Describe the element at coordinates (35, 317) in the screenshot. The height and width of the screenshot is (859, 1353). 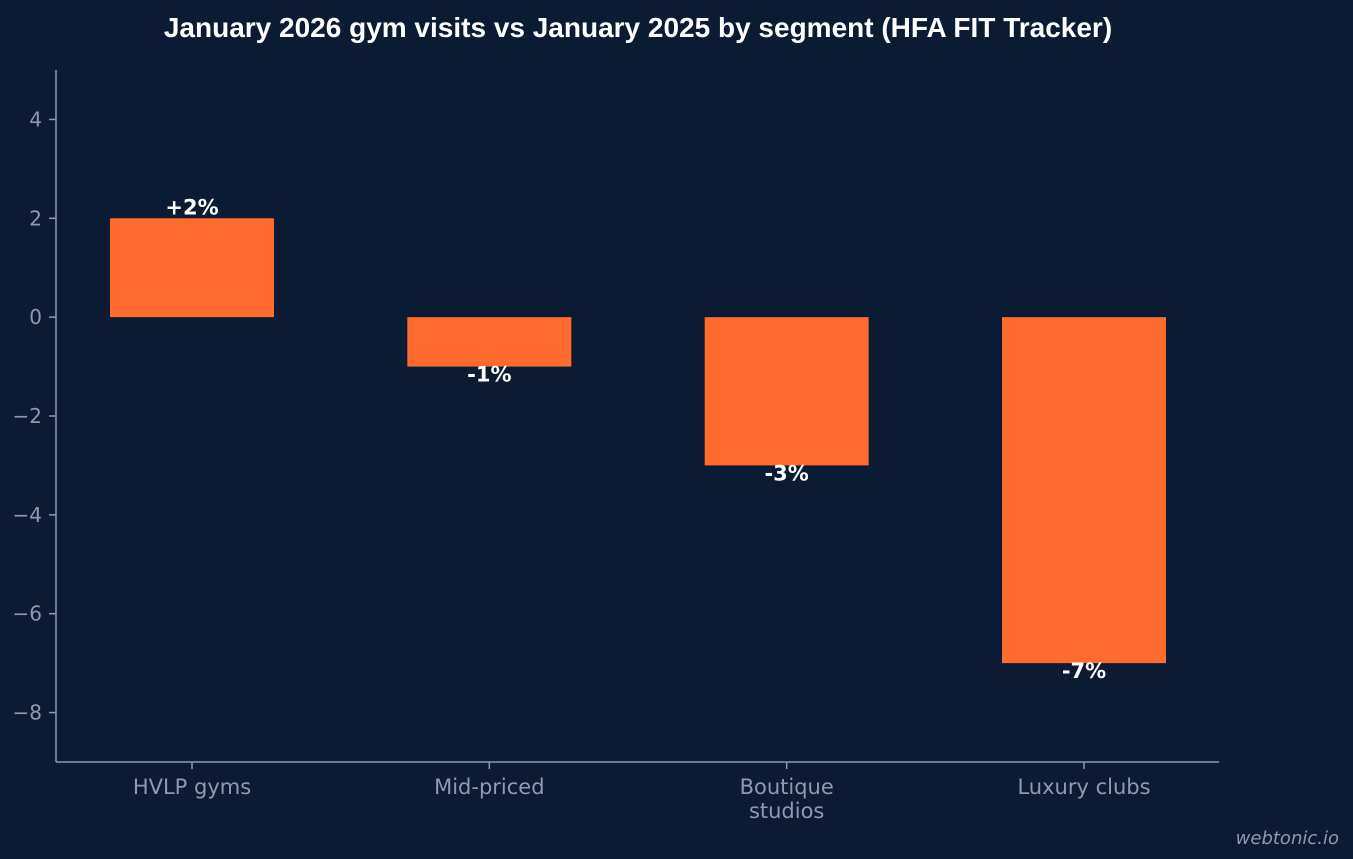
I see `y-tick-label: 0` at that location.